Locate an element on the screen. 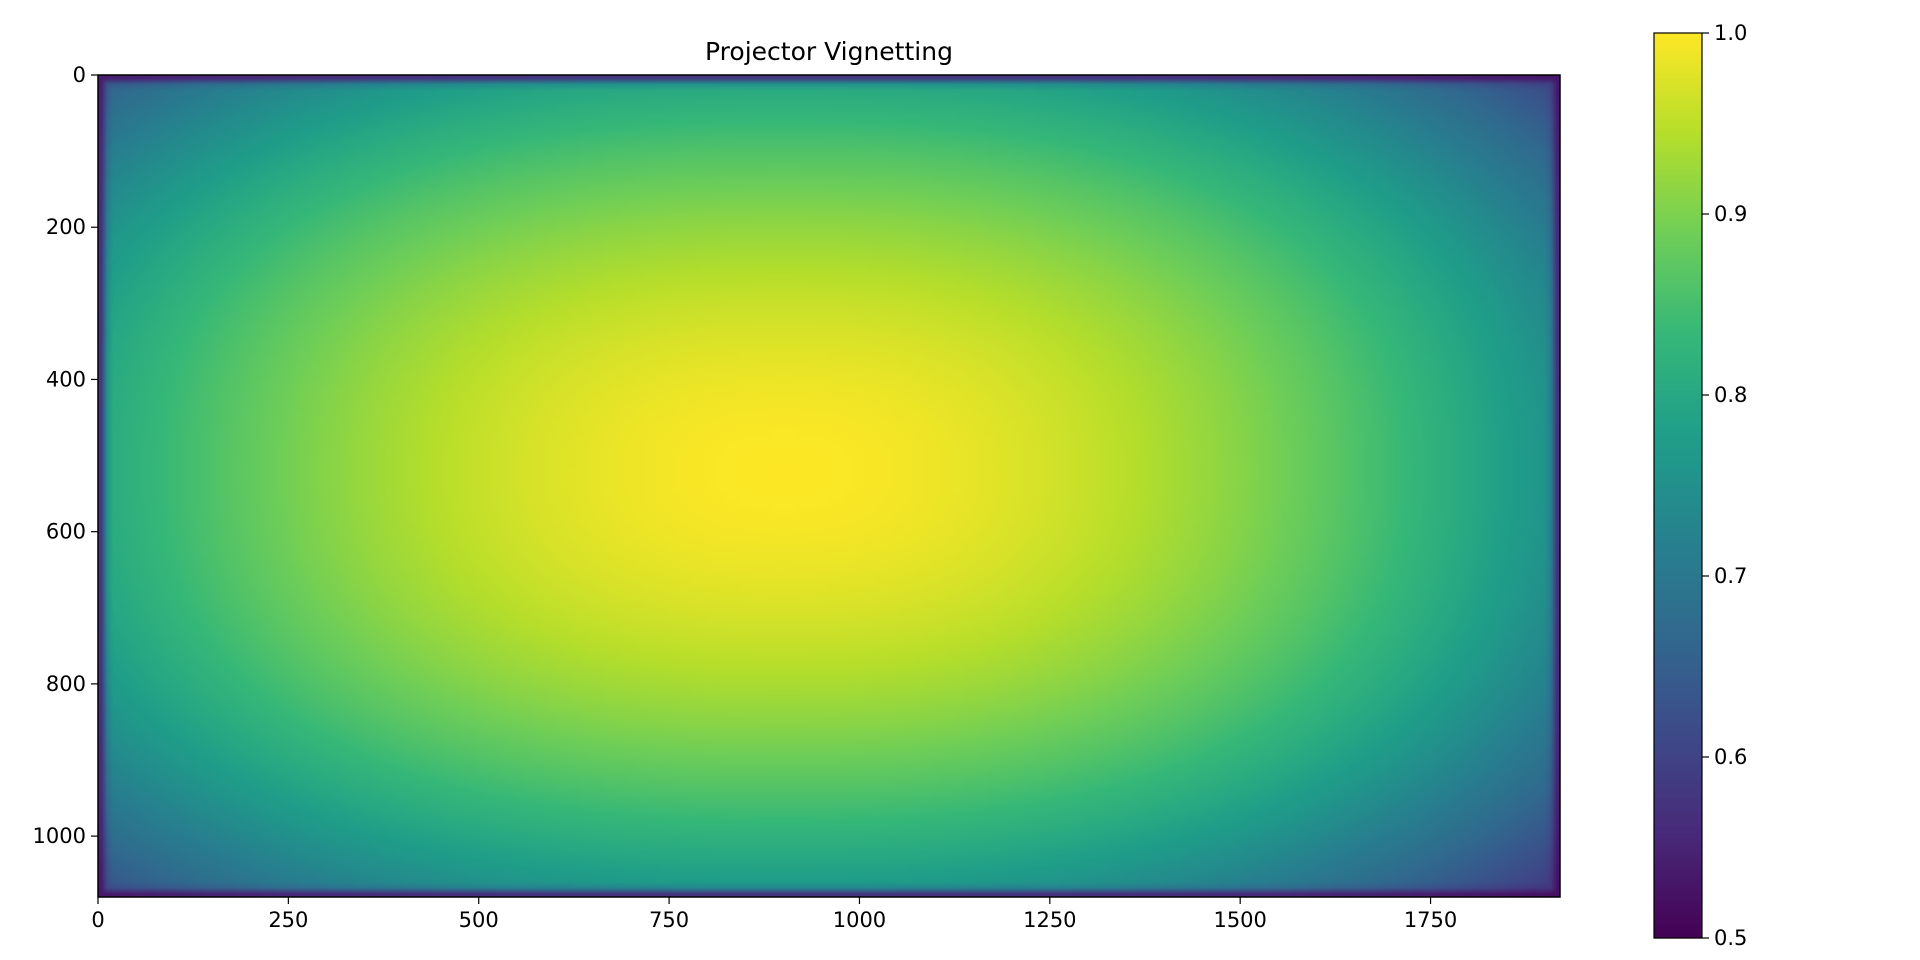  colorbar: 0.5 0.6 0.7 0.8 0.9 1.0 is located at coordinates (1700, 485).